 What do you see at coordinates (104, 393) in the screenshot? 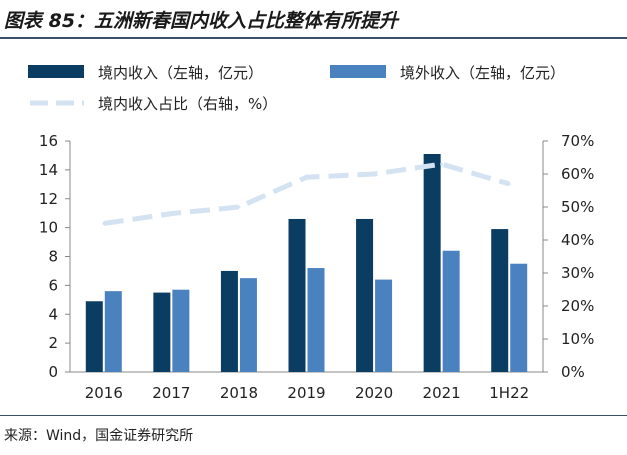
I see `x-tick-label: 2016` at bounding box center [104, 393].